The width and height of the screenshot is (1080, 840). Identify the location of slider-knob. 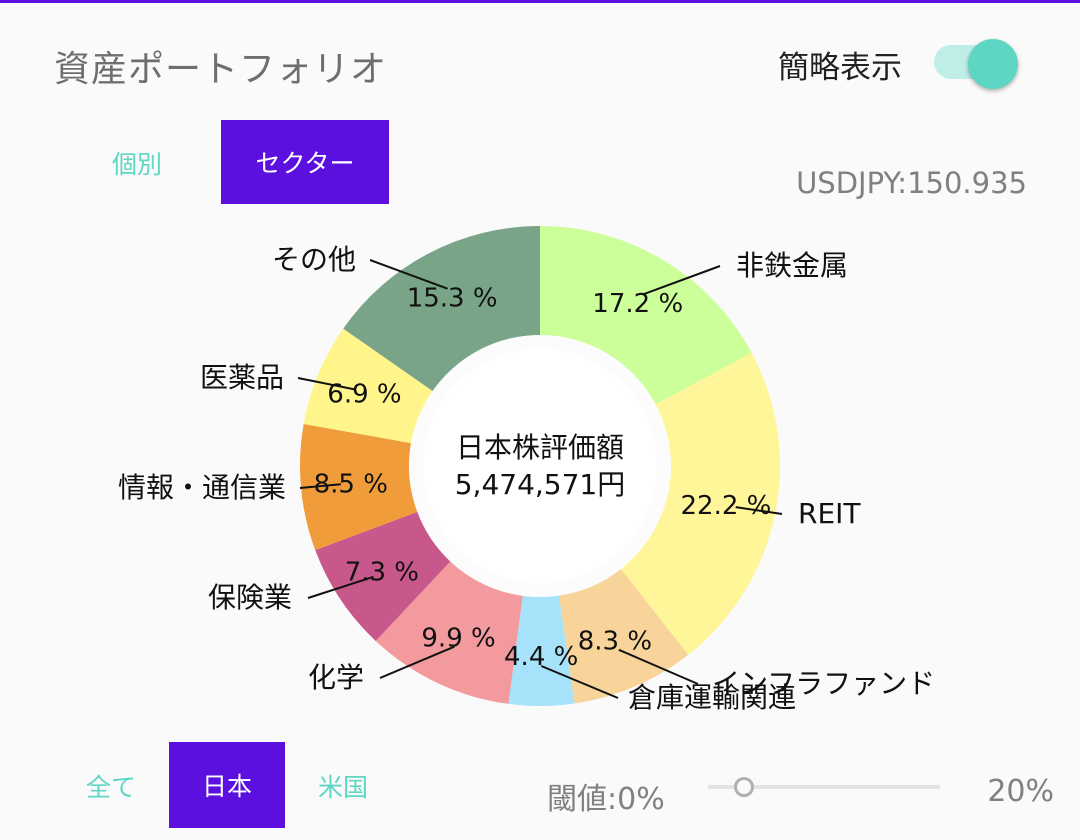
(744, 787).